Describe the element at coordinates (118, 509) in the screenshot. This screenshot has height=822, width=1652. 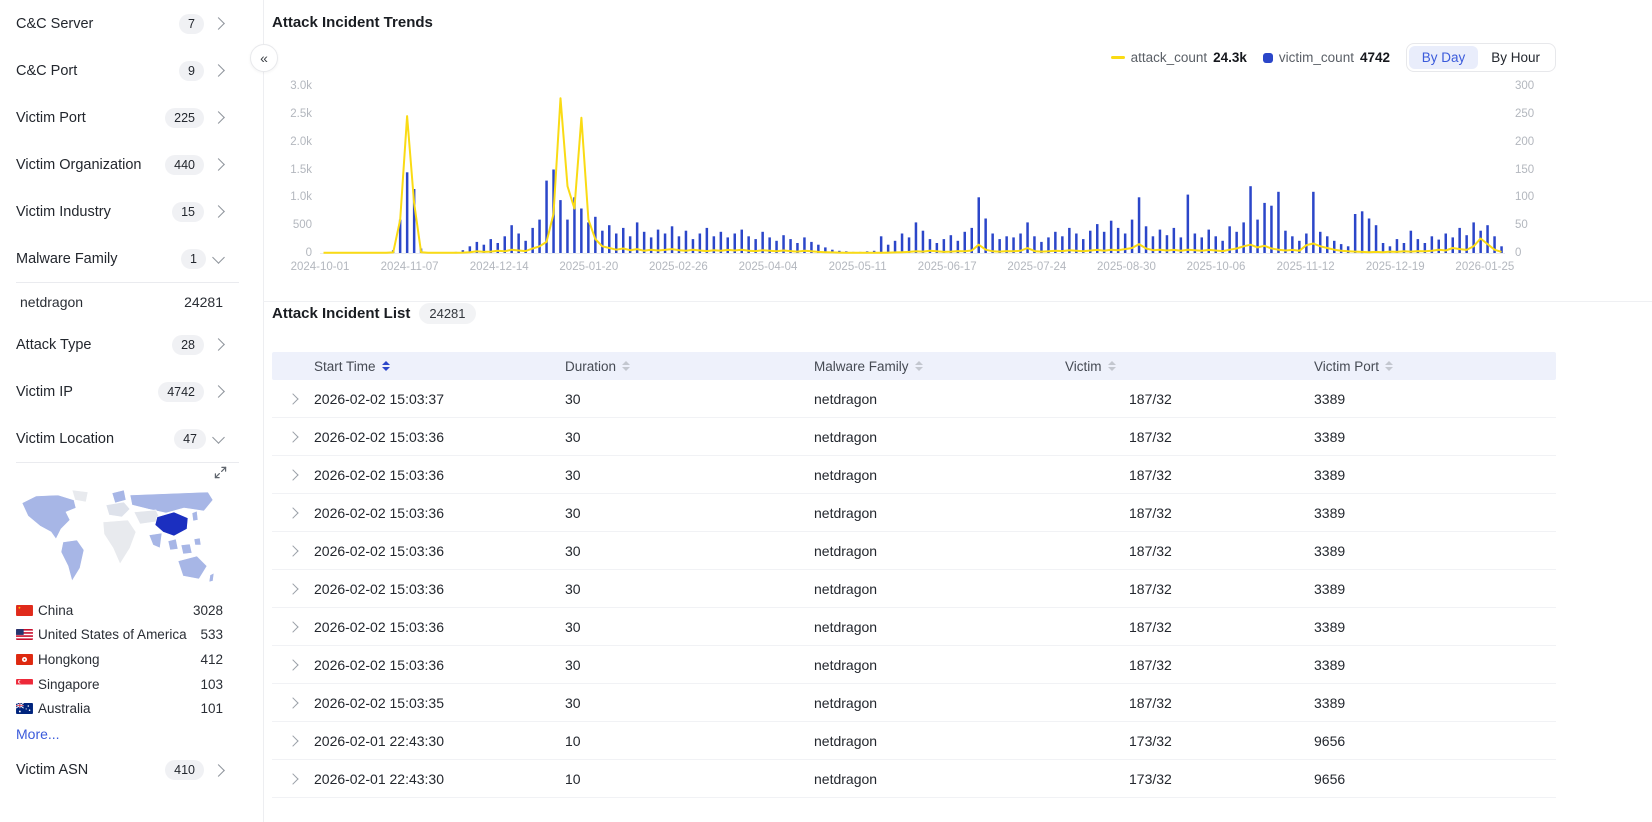
I see `map-europe` at that location.